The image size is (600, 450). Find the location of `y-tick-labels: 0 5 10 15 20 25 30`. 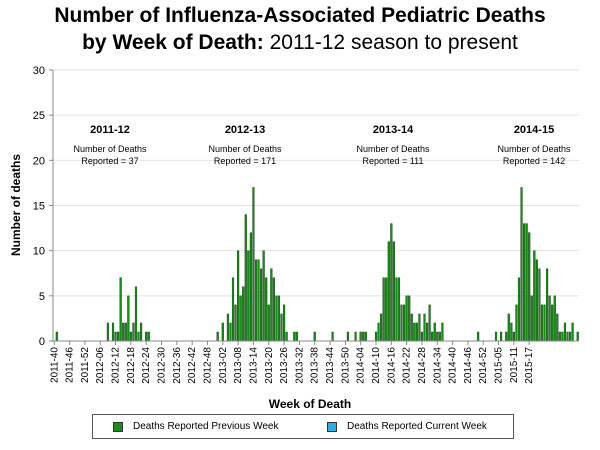

y-tick-labels: 0 5 10 15 20 25 30 is located at coordinates (43, 206).